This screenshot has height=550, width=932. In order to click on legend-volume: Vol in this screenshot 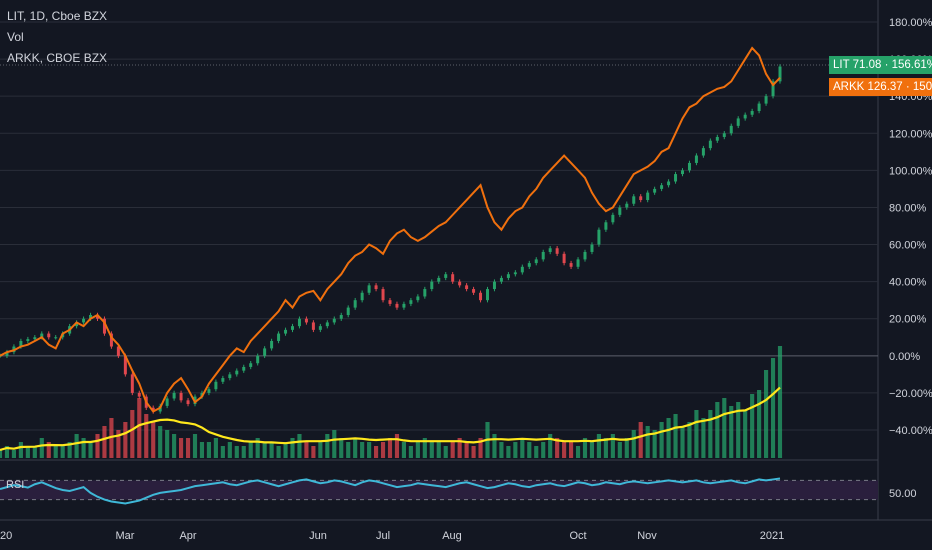, I will do `click(15, 37)`.